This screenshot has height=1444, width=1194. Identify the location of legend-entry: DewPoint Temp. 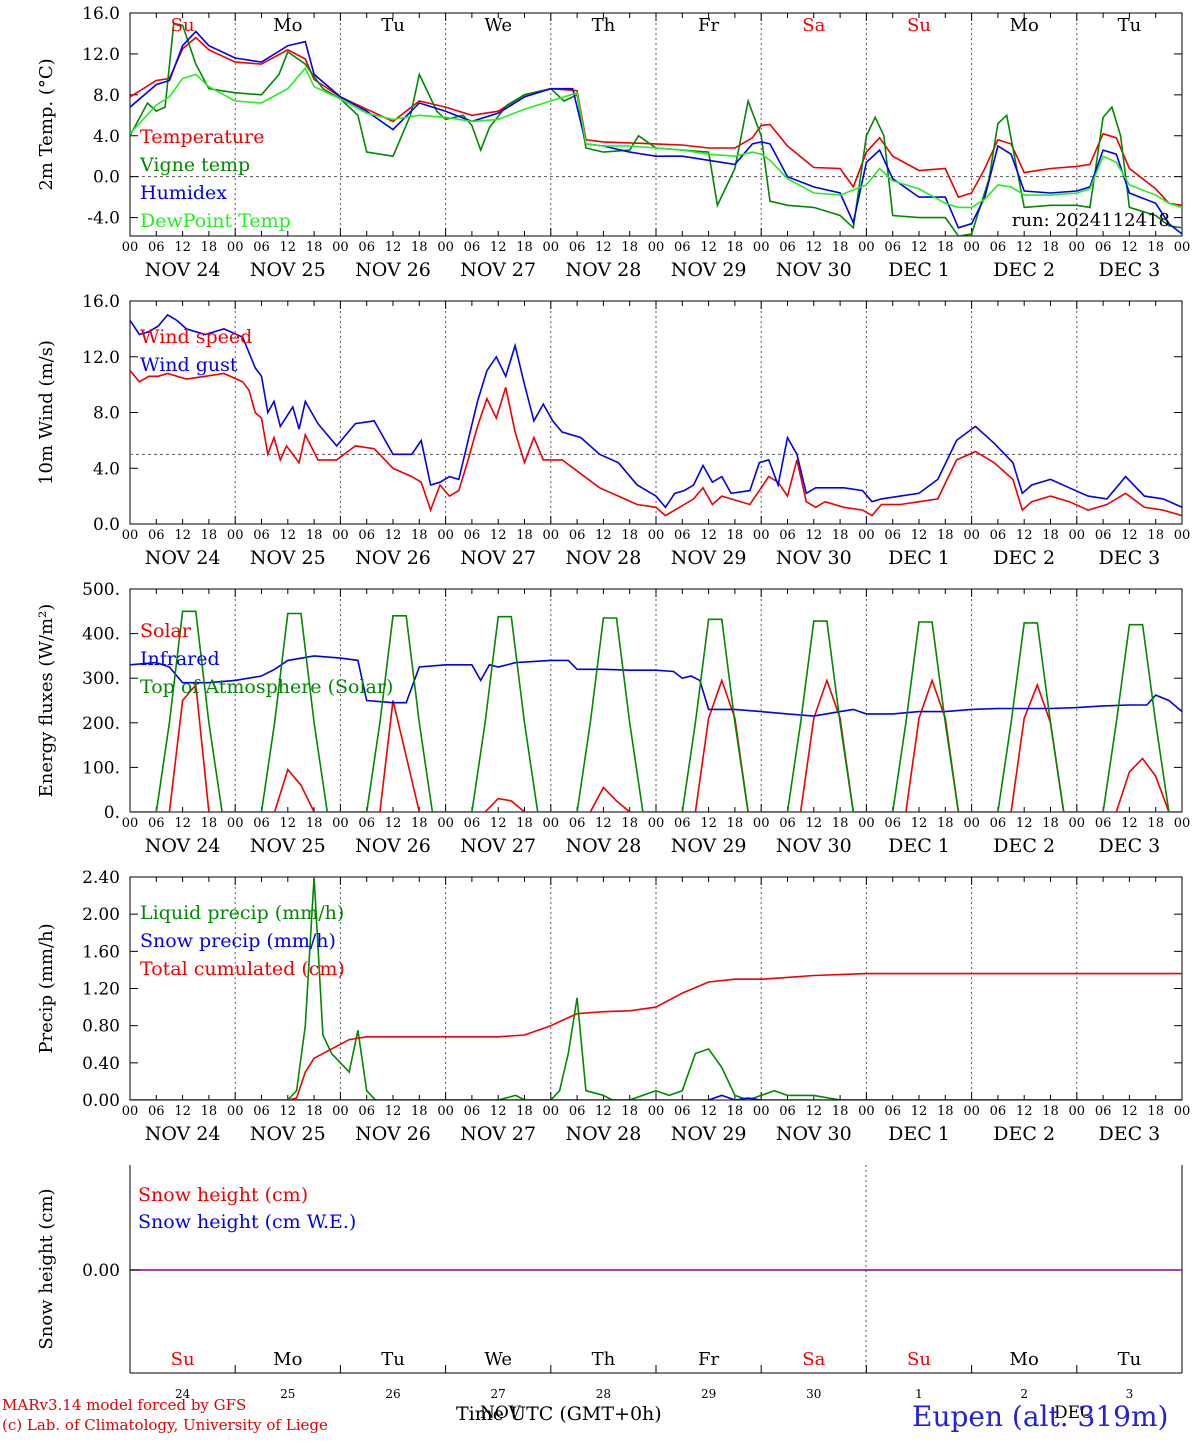
(215, 221).